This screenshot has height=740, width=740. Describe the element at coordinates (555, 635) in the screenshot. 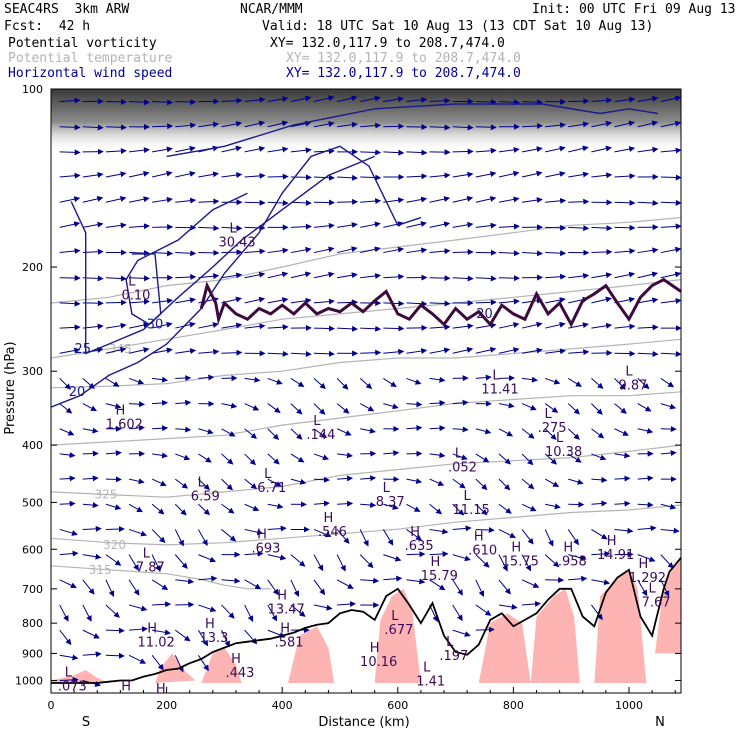

I see `pv-shade-region` at that location.